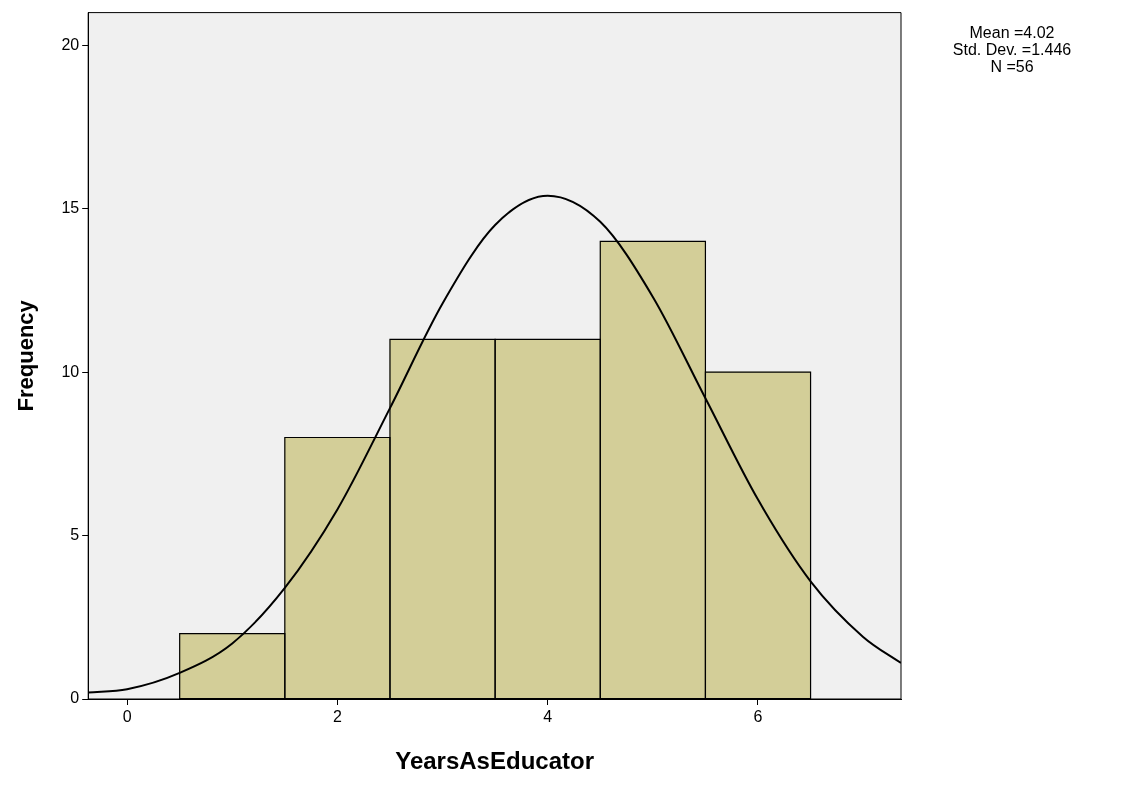 The width and height of the screenshot is (1137, 791). What do you see at coordinates (70, 44) in the screenshot?
I see `y-tick-label: 20` at bounding box center [70, 44].